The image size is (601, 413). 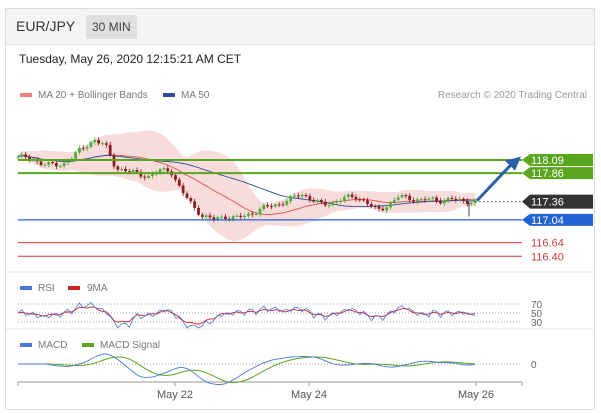 I want to click on macd-line, so click(x=247, y=369).